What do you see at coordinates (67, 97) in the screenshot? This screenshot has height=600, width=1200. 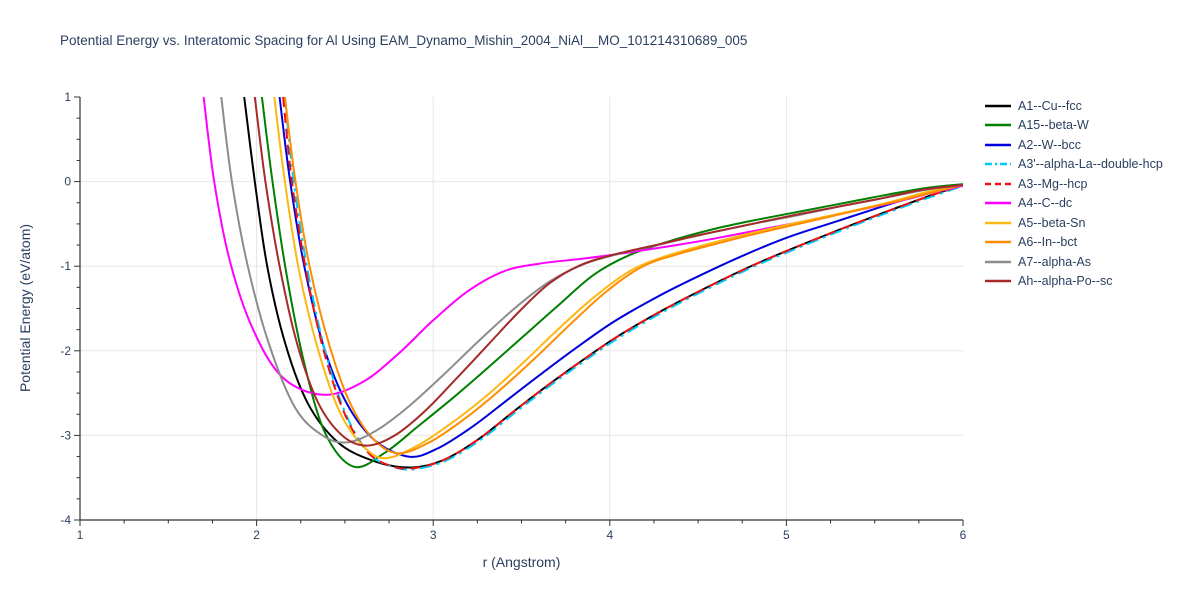 I see `y-tick-label: 1` at bounding box center [67, 97].